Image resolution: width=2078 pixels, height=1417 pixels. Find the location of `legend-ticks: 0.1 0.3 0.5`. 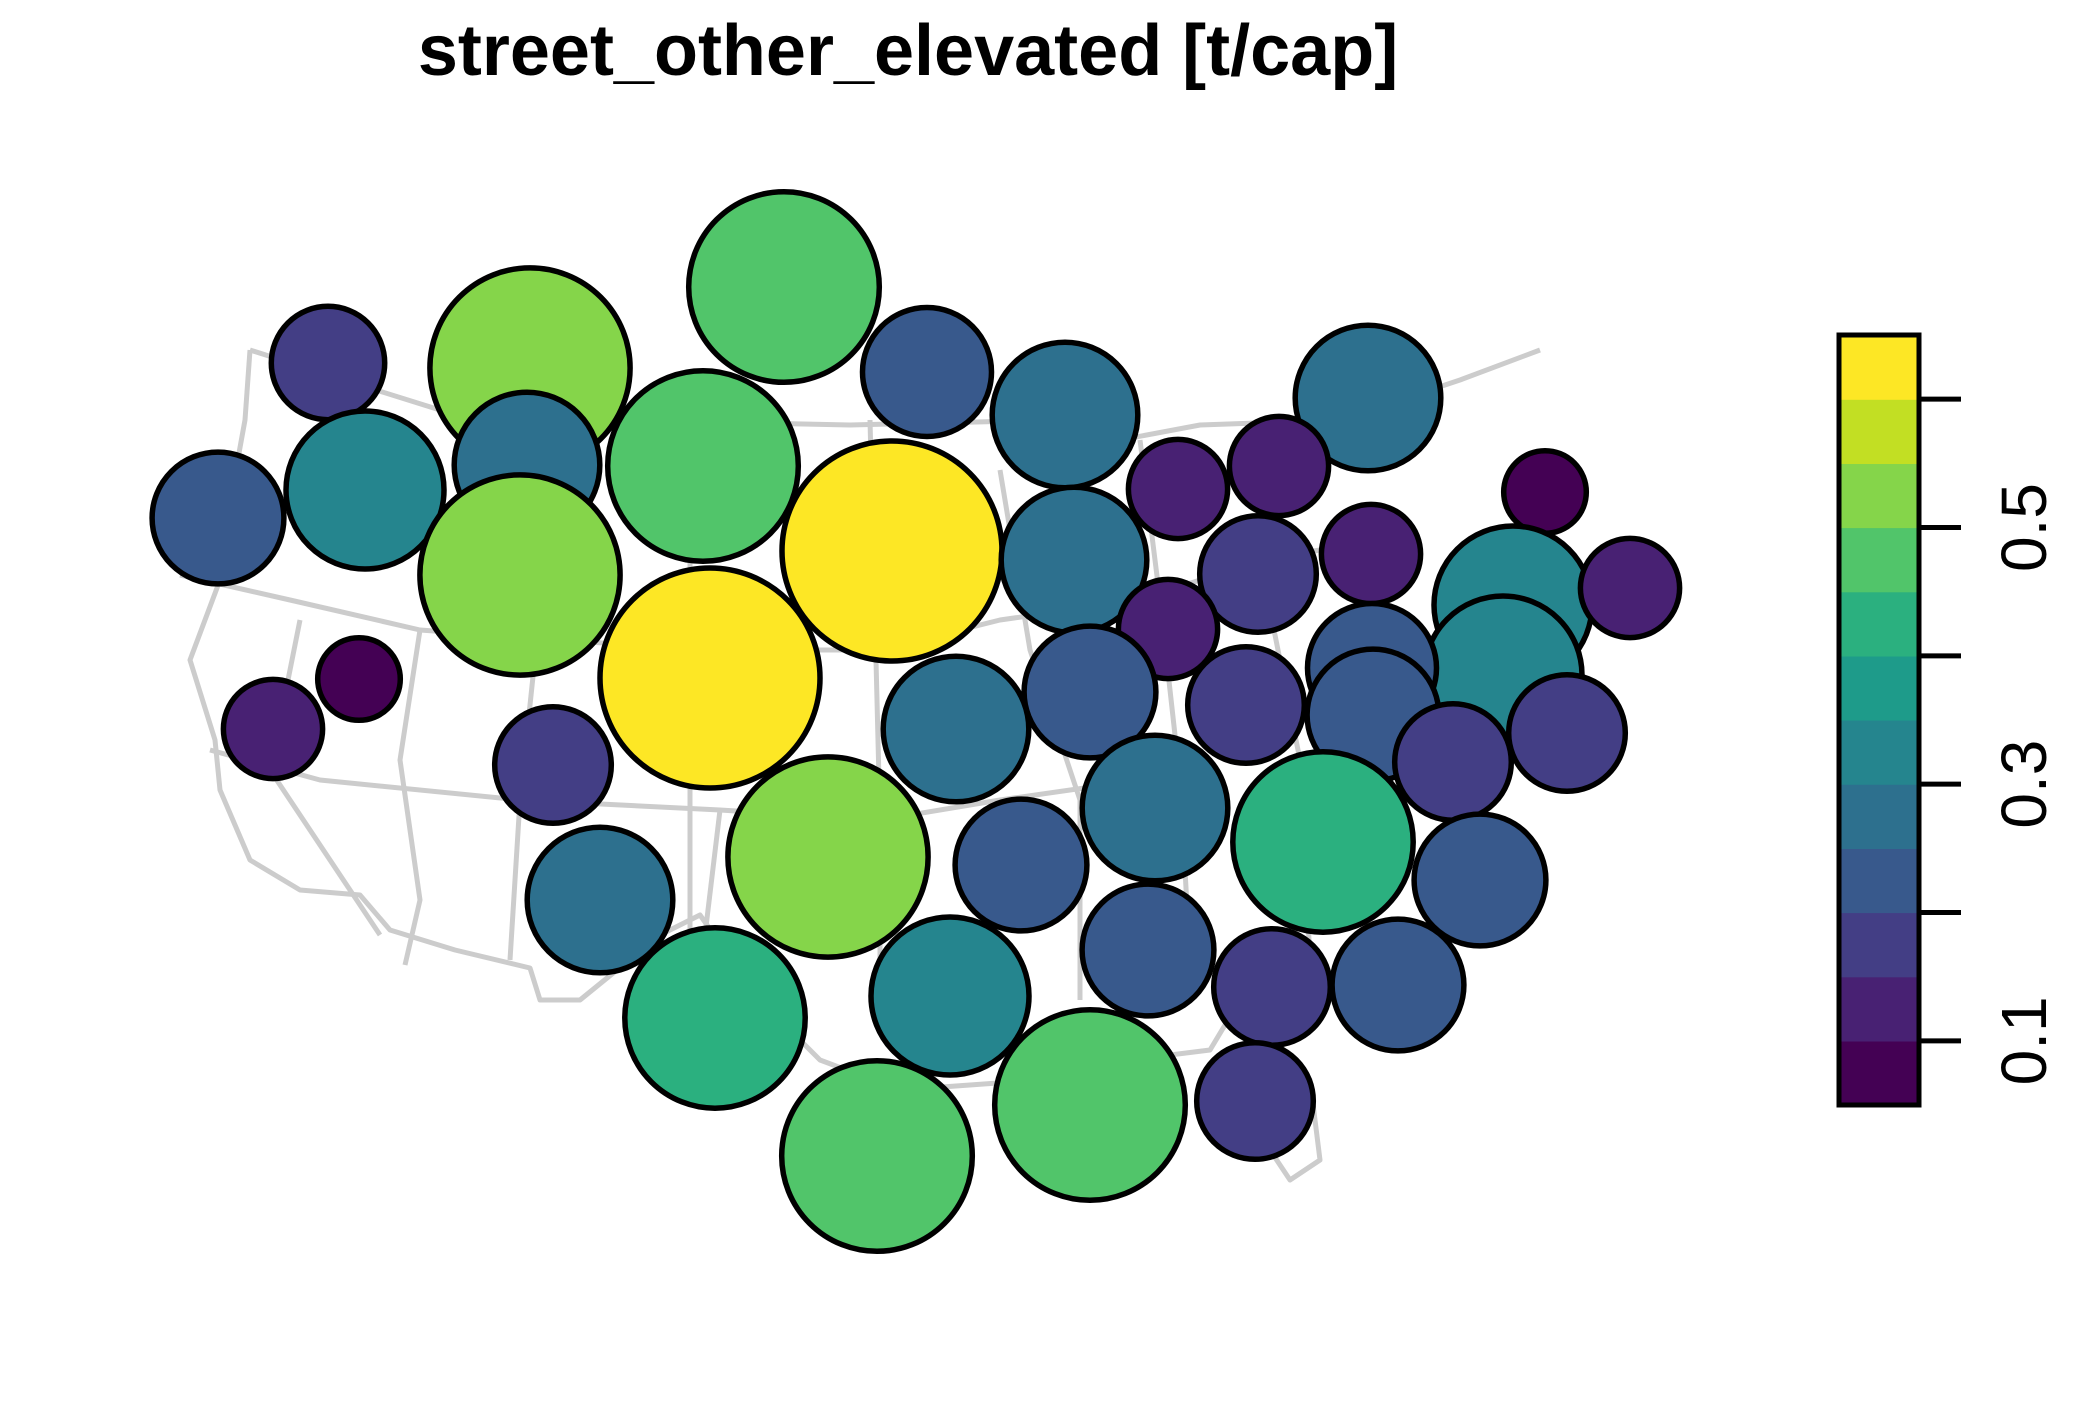

legend-ticks: 0.1 0.3 0.5 is located at coordinates (1989, 740).